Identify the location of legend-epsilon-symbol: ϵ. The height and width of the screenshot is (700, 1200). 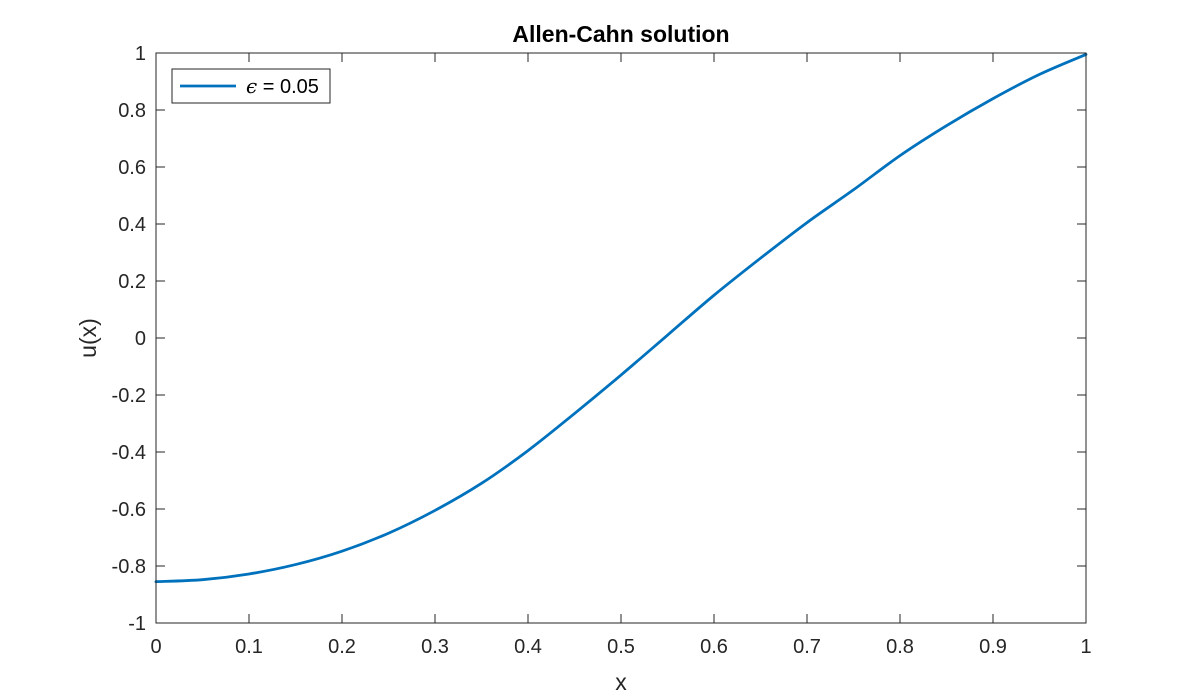
(251, 86).